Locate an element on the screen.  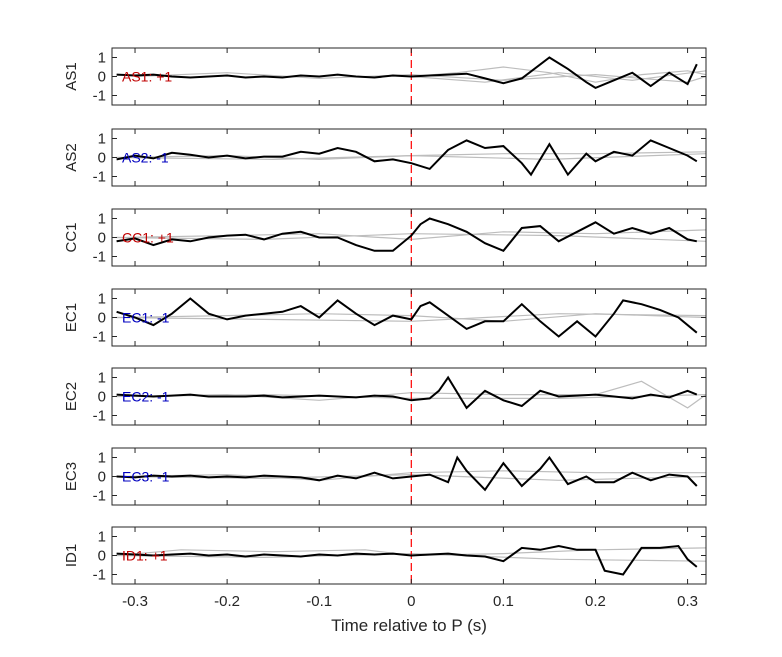
y-axis-label: EC3 is located at coordinates (71, 476).